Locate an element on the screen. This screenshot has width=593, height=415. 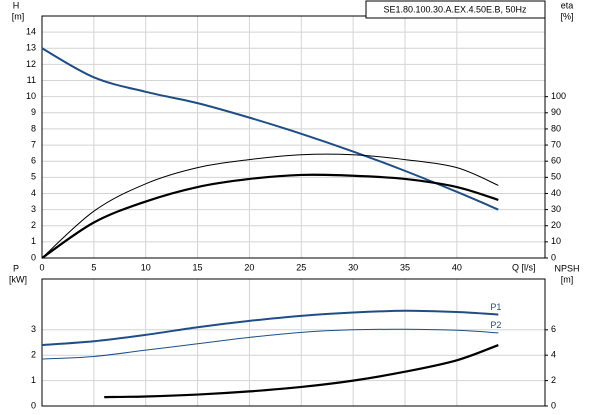
y-axis-label: P is located at coordinates (16, 268).